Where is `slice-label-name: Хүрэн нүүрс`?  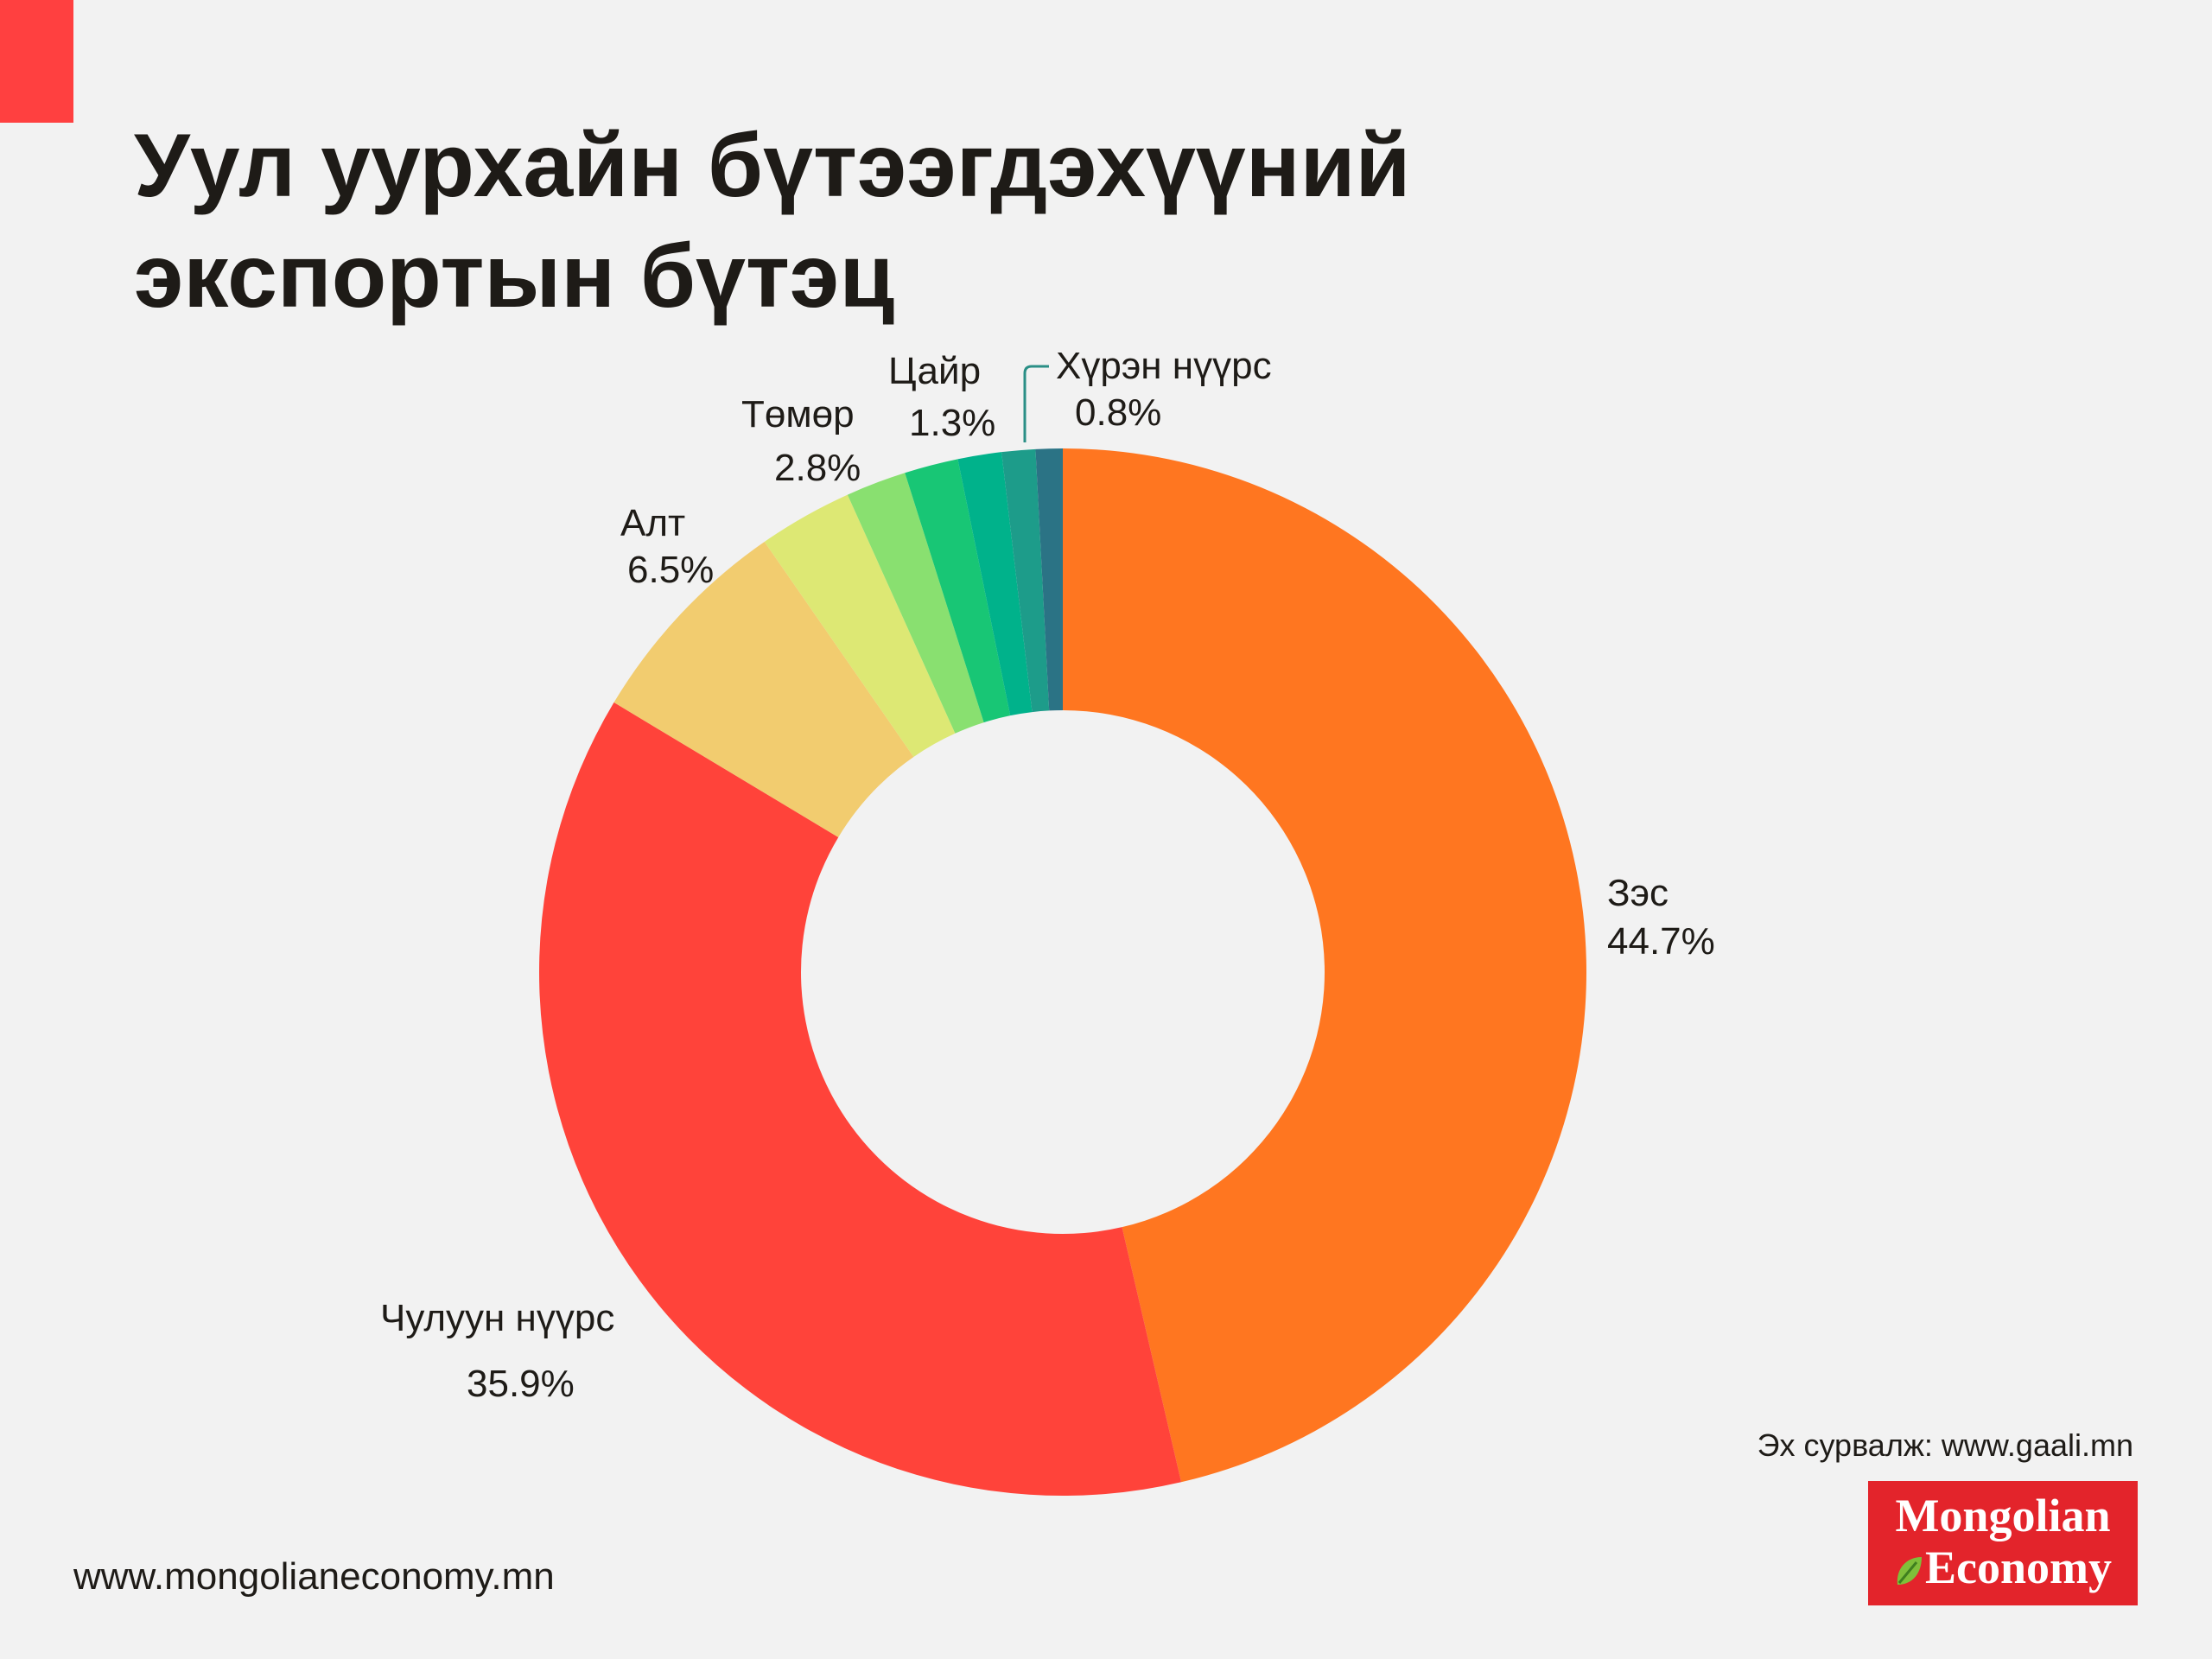 slice-label-name: Хүрэн нүүрс is located at coordinates (1164, 366).